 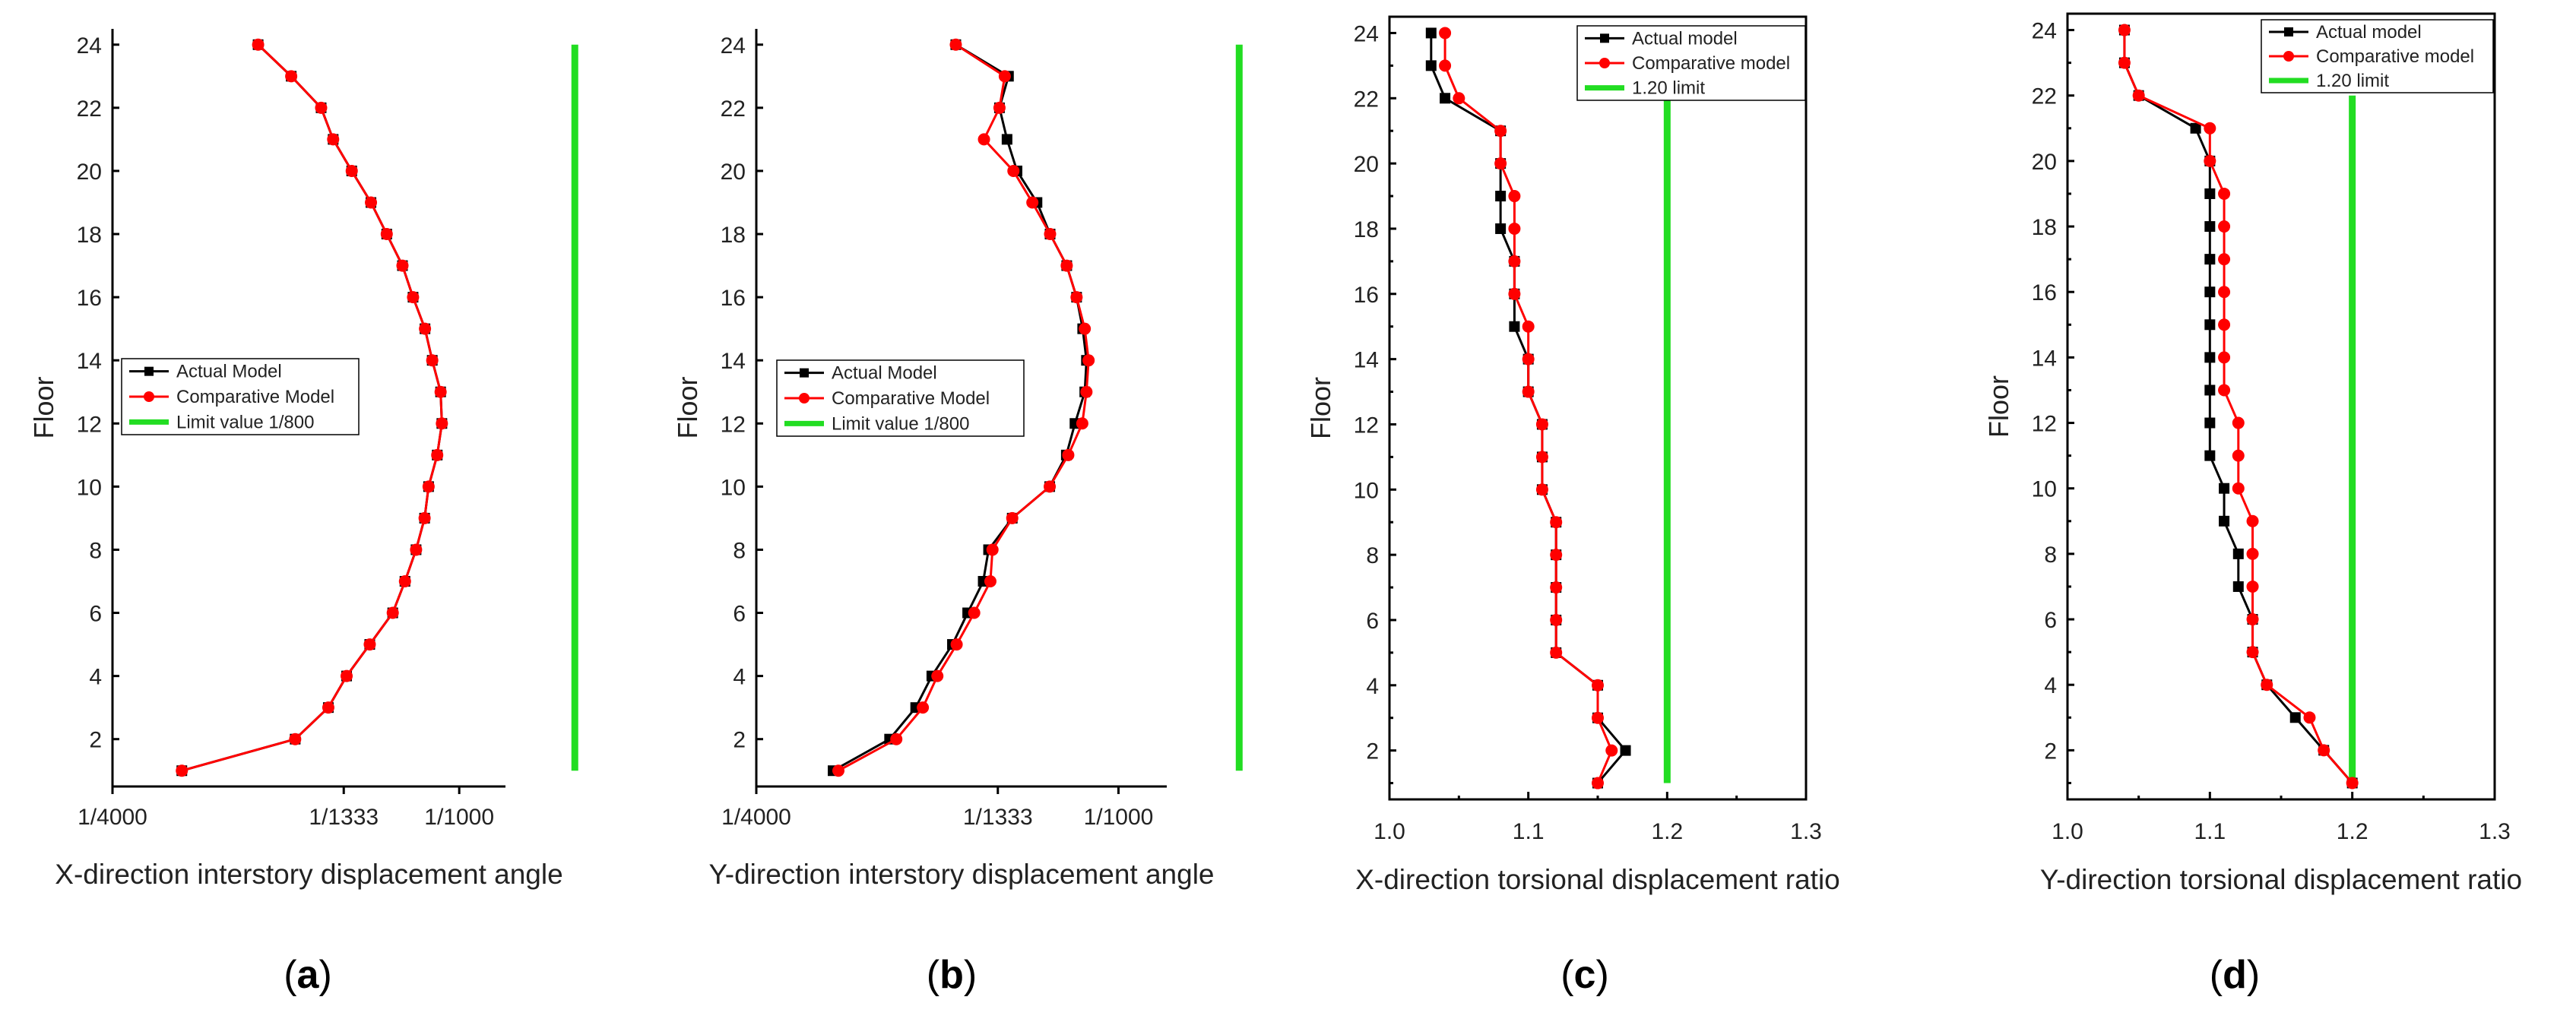 What do you see at coordinates (2044, 162) in the screenshot?
I see `y-tick-label: 20` at bounding box center [2044, 162].